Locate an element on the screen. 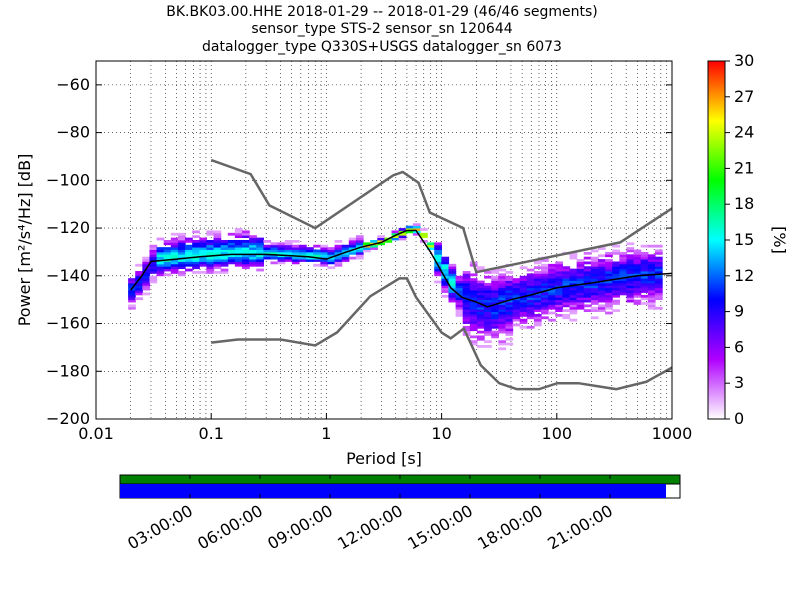  time-tick-label: 09:00:00 is located at coordinates (300, 527).